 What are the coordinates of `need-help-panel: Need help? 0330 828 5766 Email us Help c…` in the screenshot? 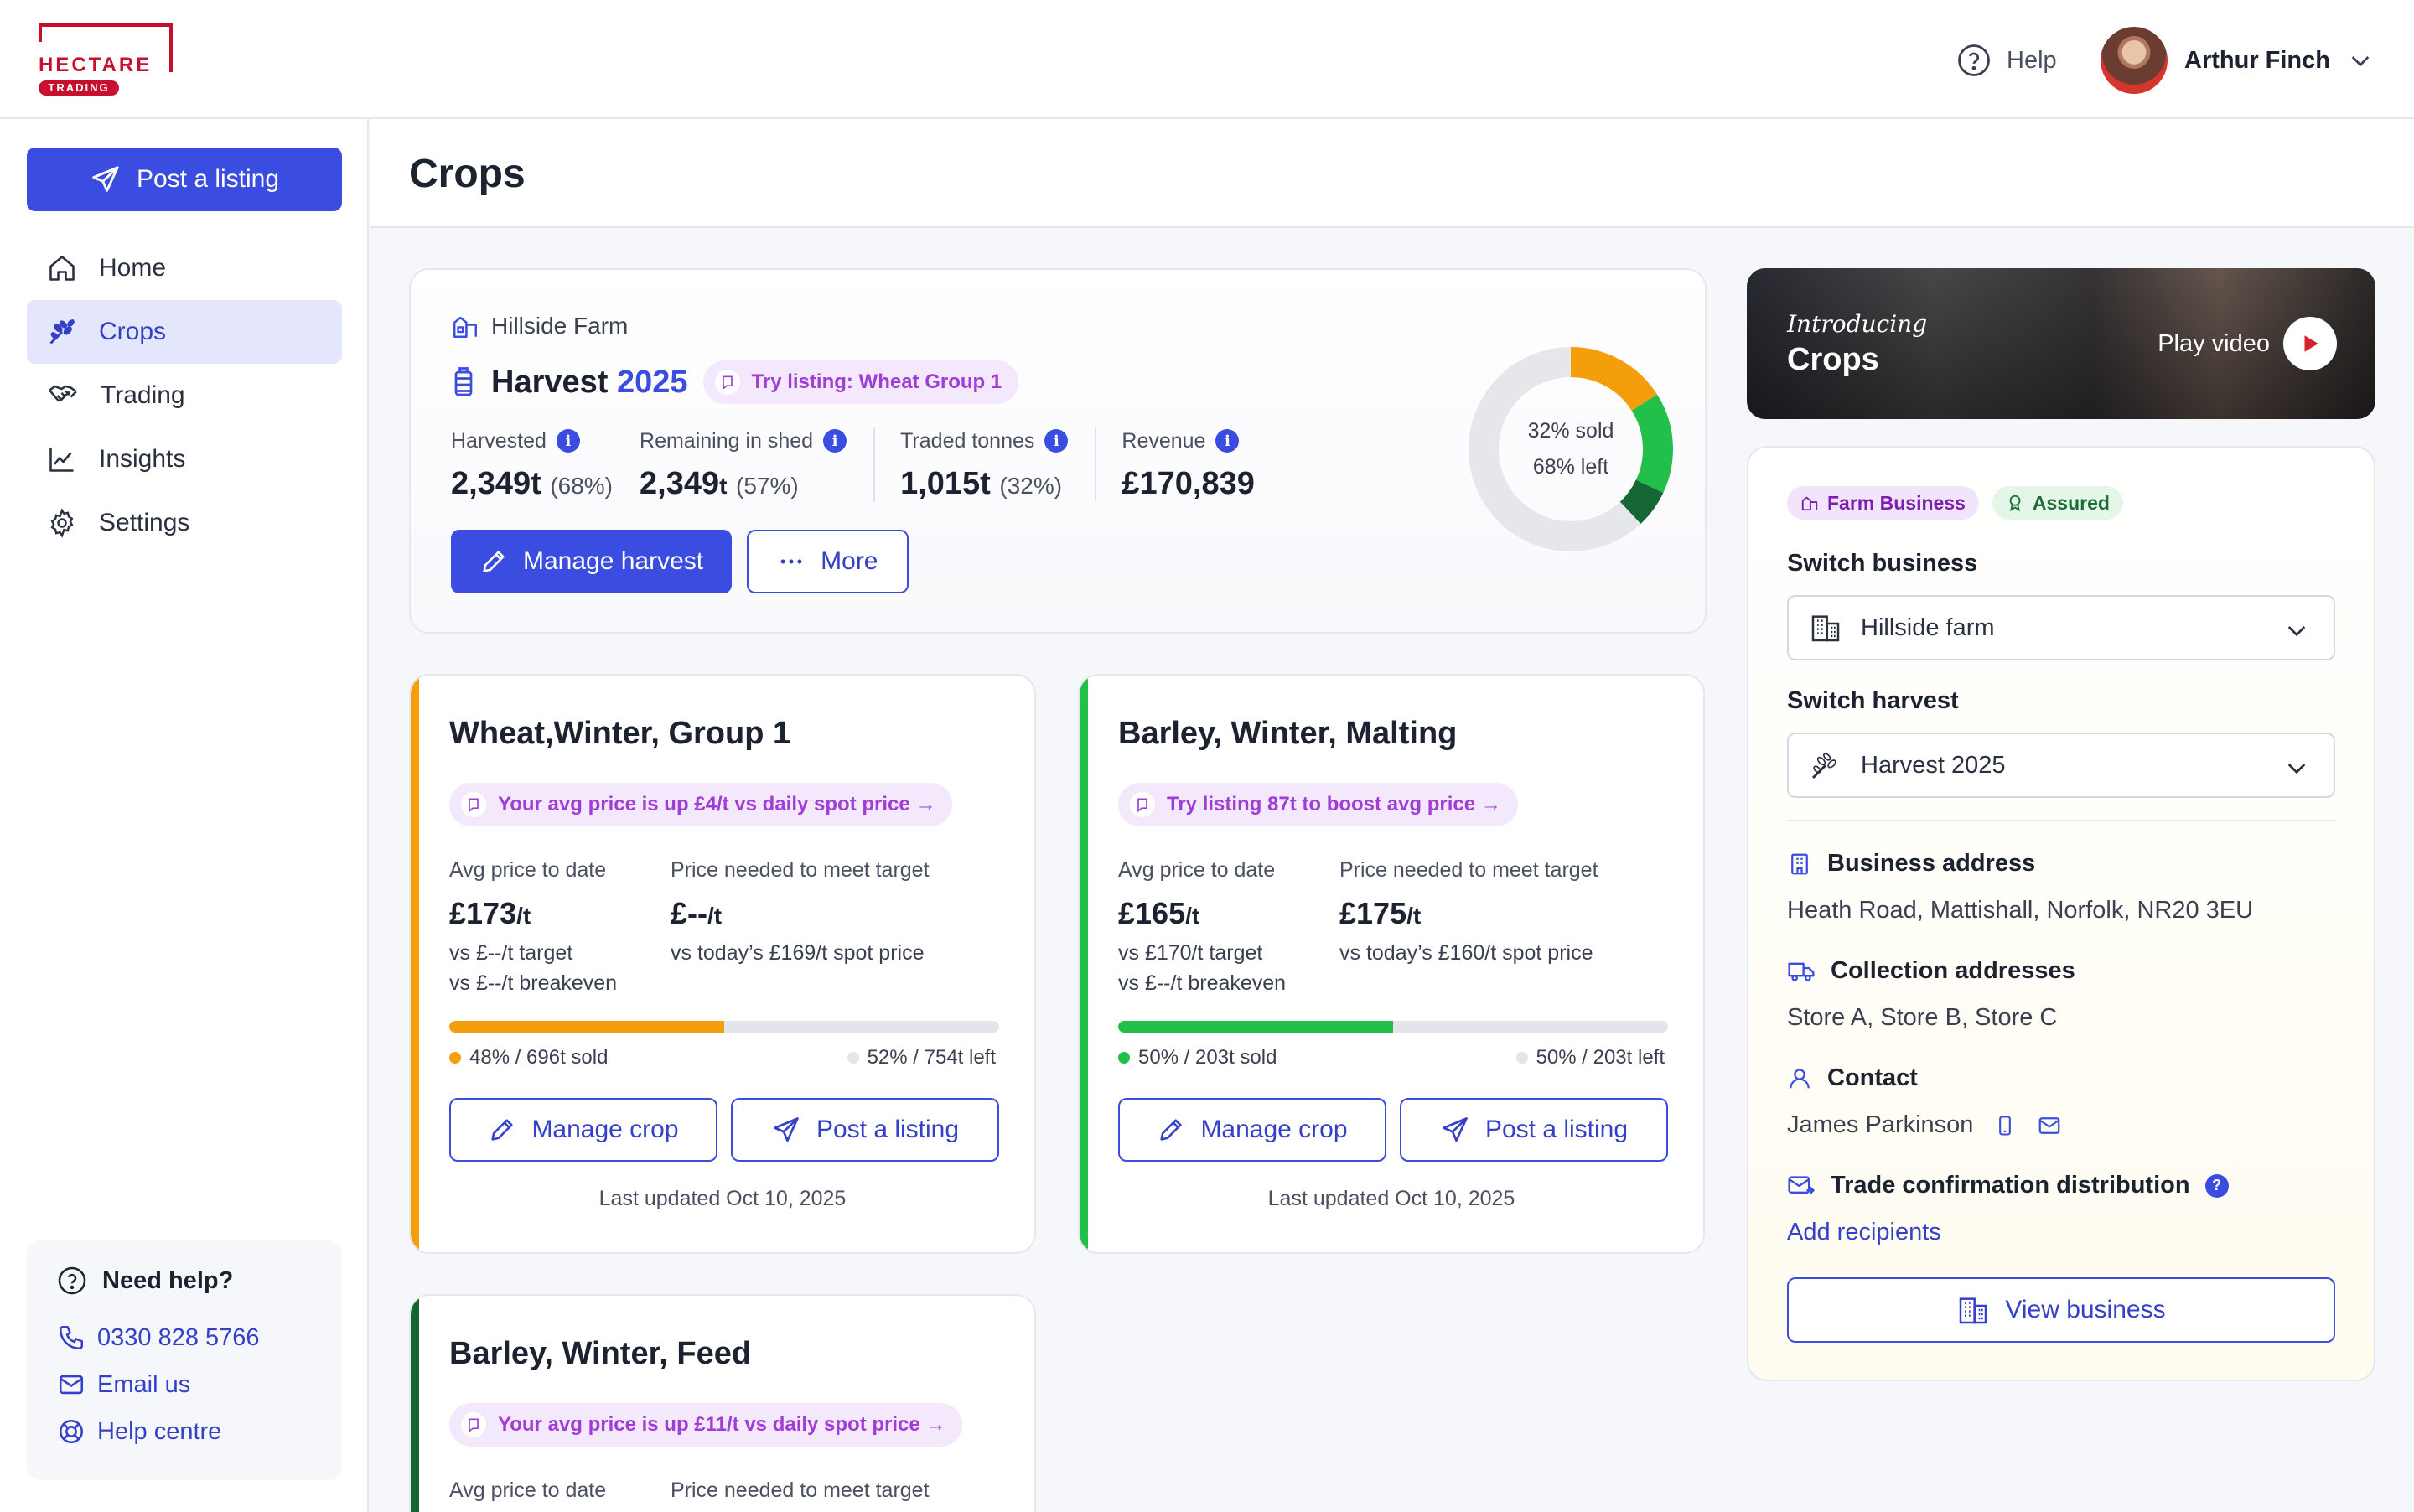 It's located at (185, 1360).